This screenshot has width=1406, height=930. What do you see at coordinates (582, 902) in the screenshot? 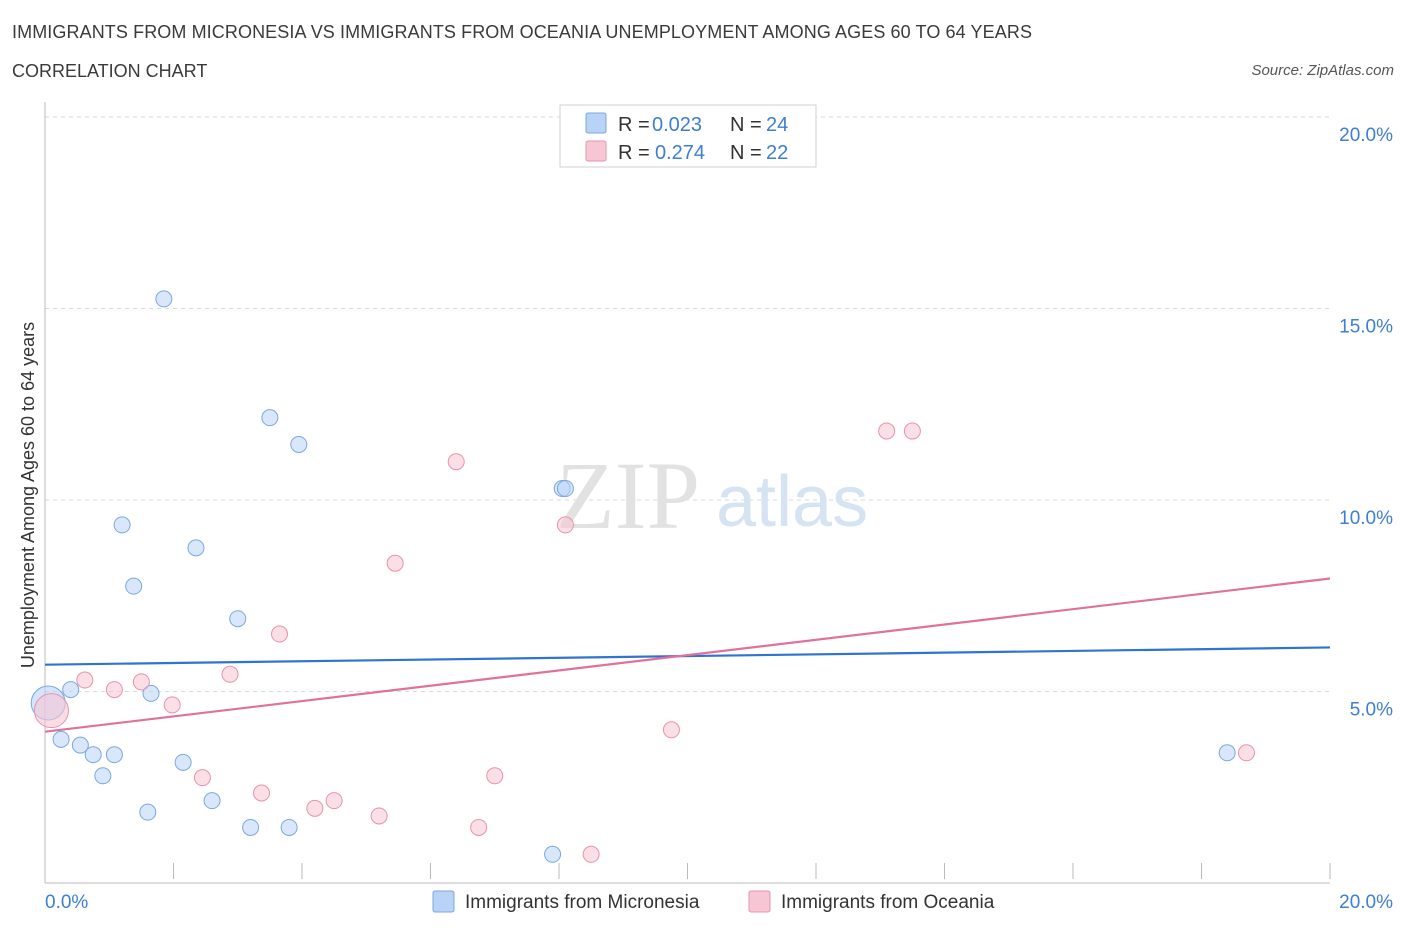
I see `legend-bottom-label-micronesia: Immigrants from Micronesia` at bounding box center [582, 902].